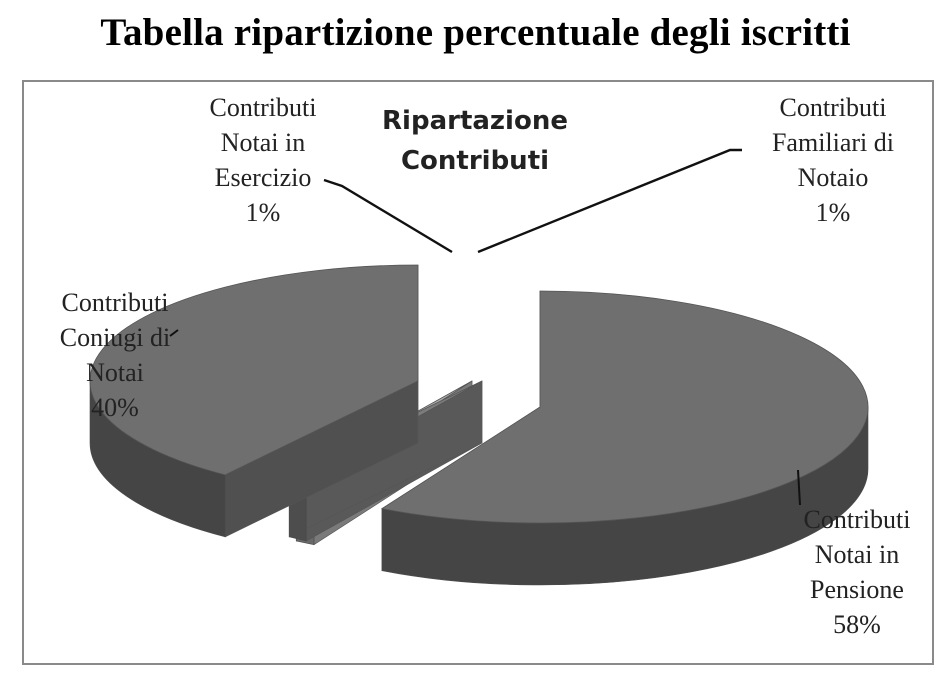 Image resolution: width=951 pixels, height=687 pixels. I want to click on leader-line-esercizio, so click(388, 216).